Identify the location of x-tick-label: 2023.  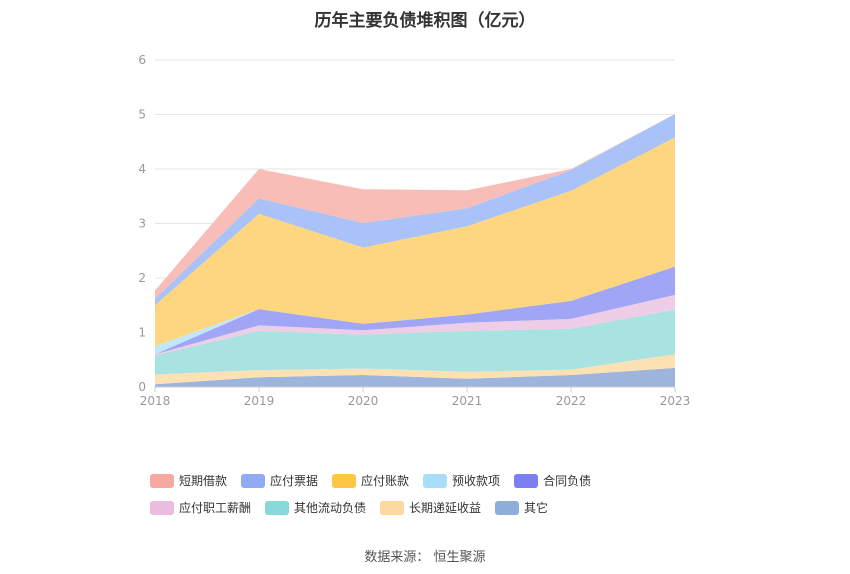
(675, 401).